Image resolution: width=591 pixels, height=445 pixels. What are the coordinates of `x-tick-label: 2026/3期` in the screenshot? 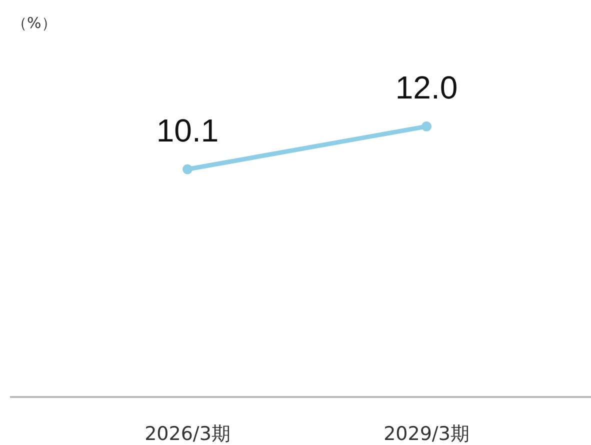 It's located at (187, 434).